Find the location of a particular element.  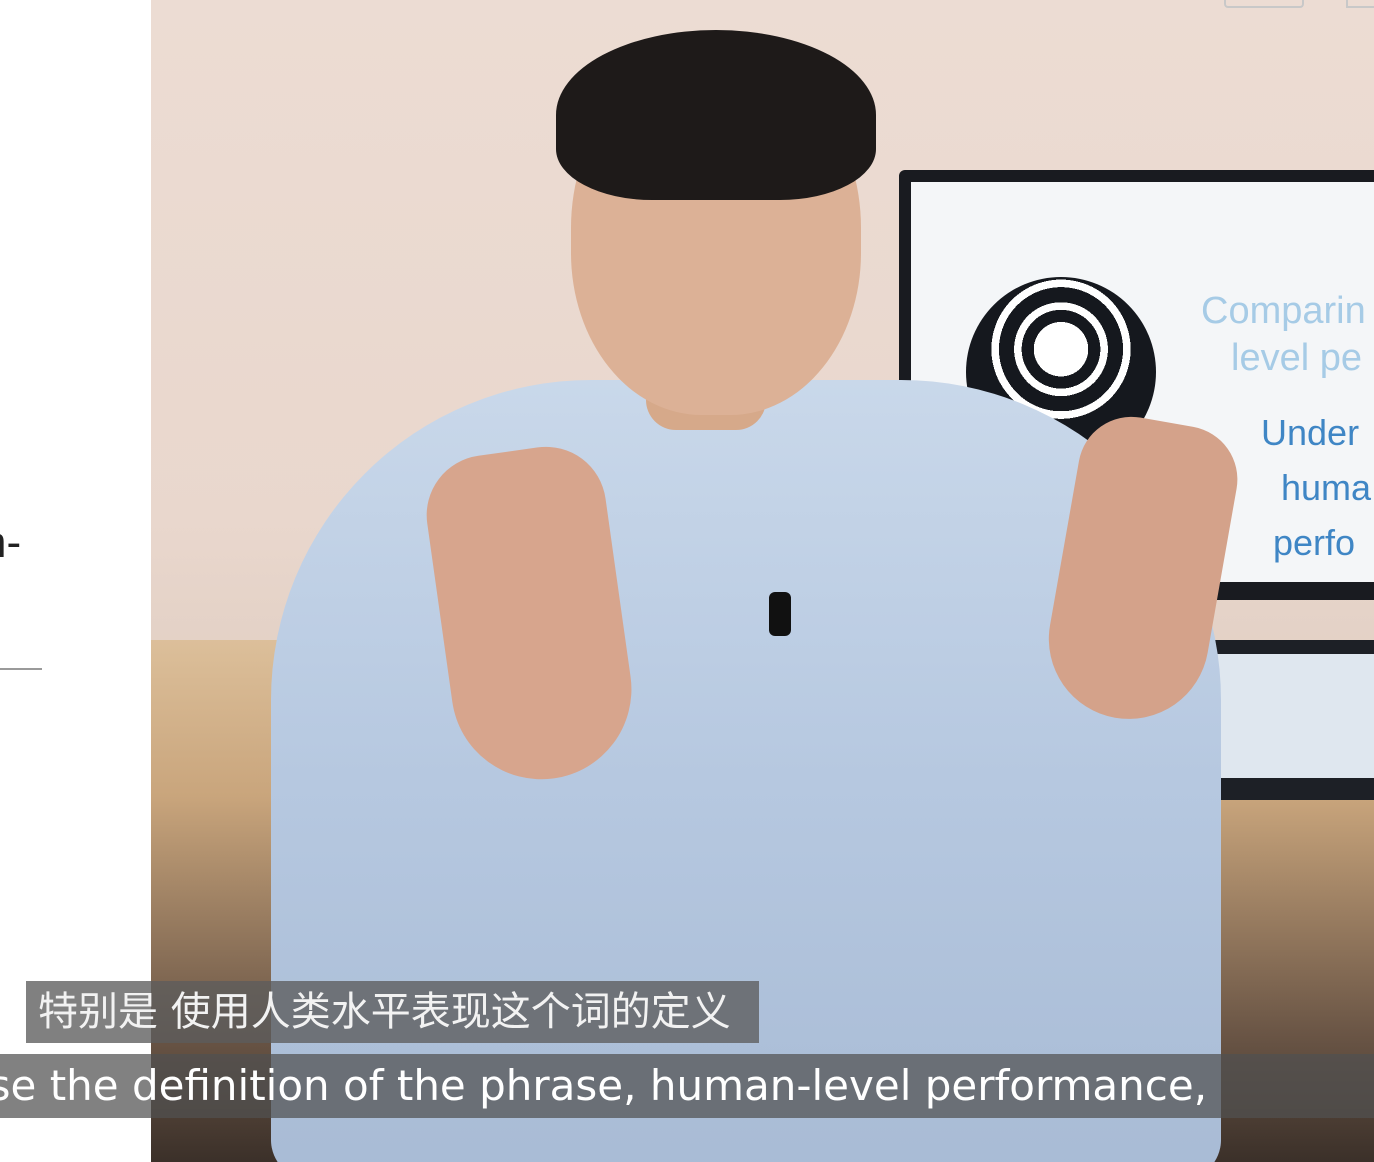

slide-subtitle-line-3: perfo is located at coordinates (1314, 542).